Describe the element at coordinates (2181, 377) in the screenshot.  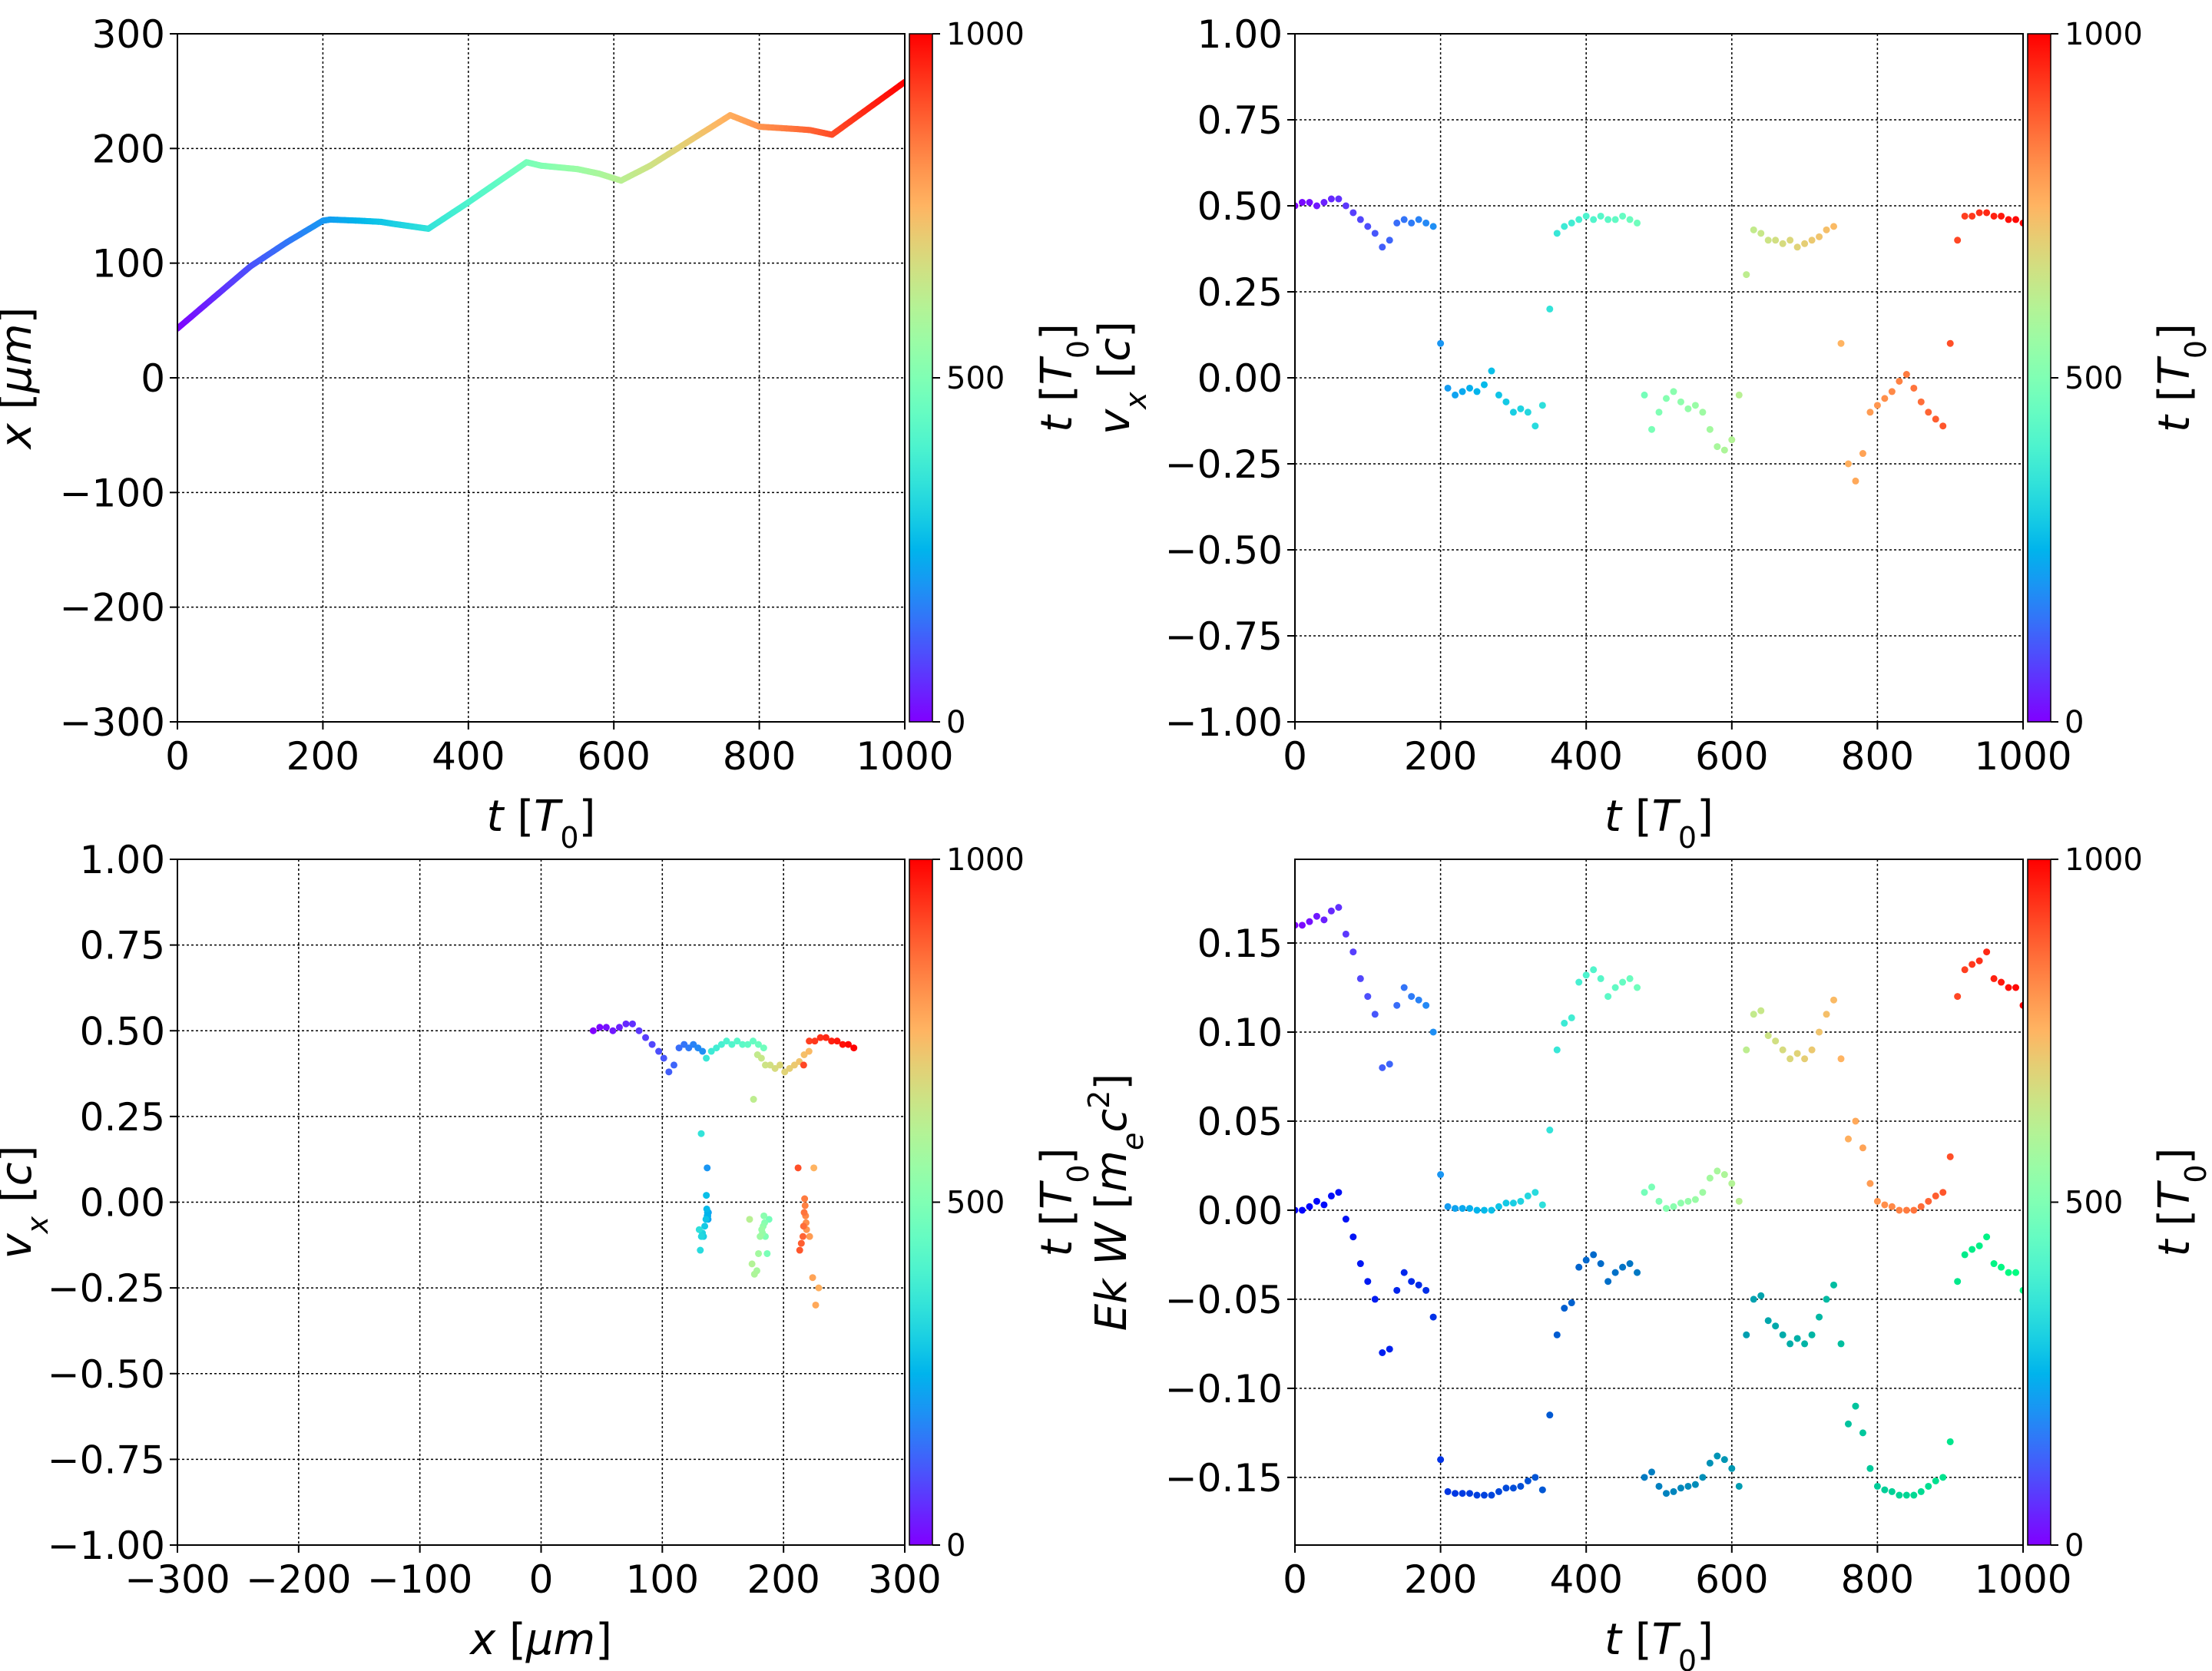
I see `colorbar-label: t [T0]` at that location.